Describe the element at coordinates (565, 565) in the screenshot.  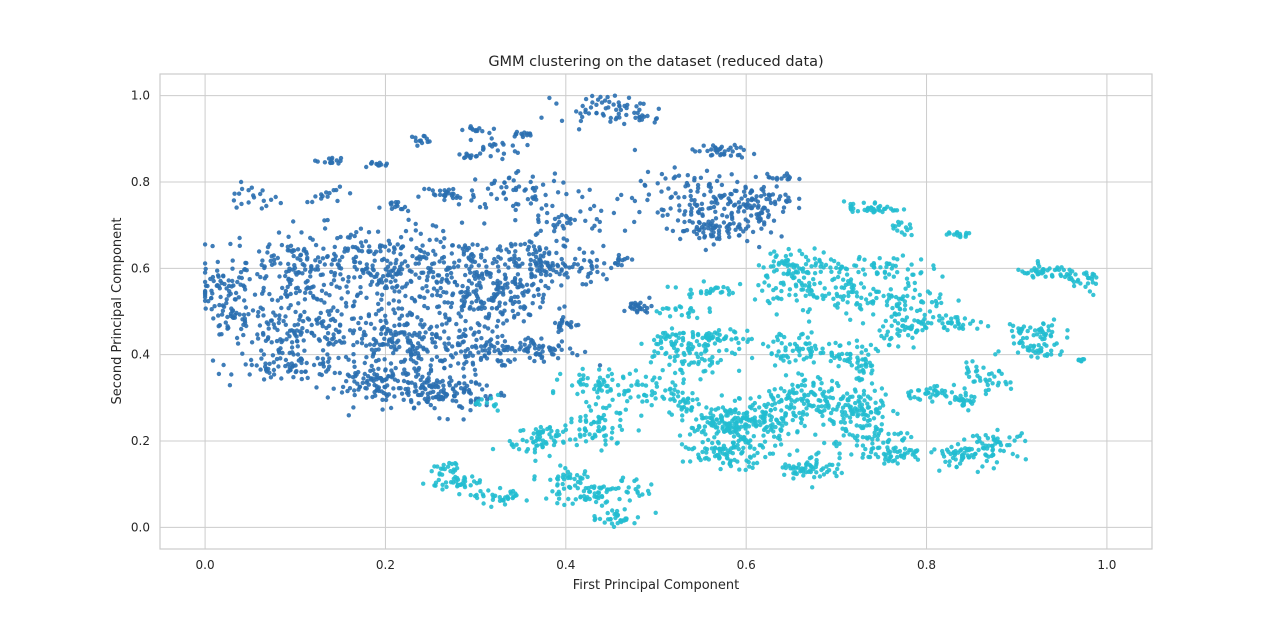
I see `x-tick-label: 0.4` at that location.